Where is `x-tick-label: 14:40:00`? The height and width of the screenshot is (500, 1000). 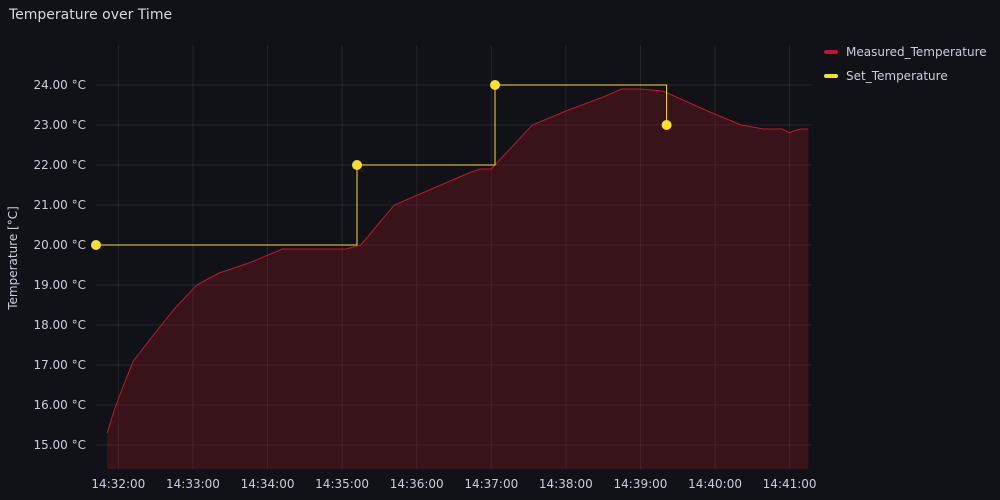
x-tick-label: 14:40:00 is located at coordinates (715, 484).